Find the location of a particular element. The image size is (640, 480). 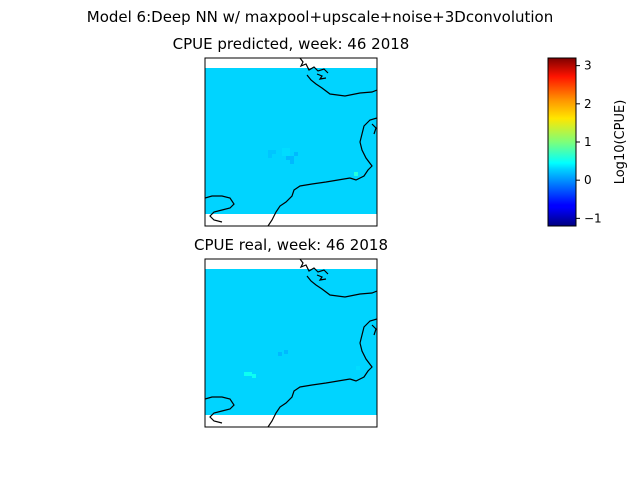

panel-predicted-title: CPUE predicted, week: 46 2018 is located at coordinates (291, 44).